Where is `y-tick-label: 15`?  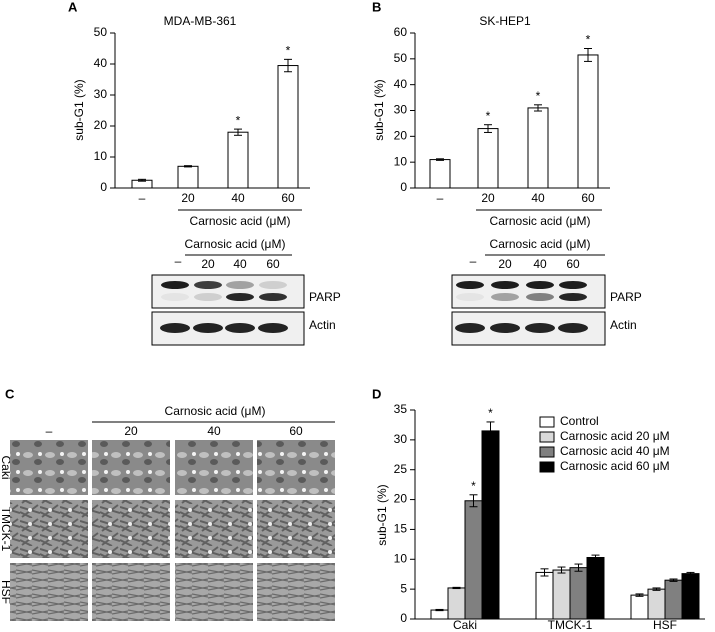 y-tick-label: 15 is located at coordinates (401, 529).